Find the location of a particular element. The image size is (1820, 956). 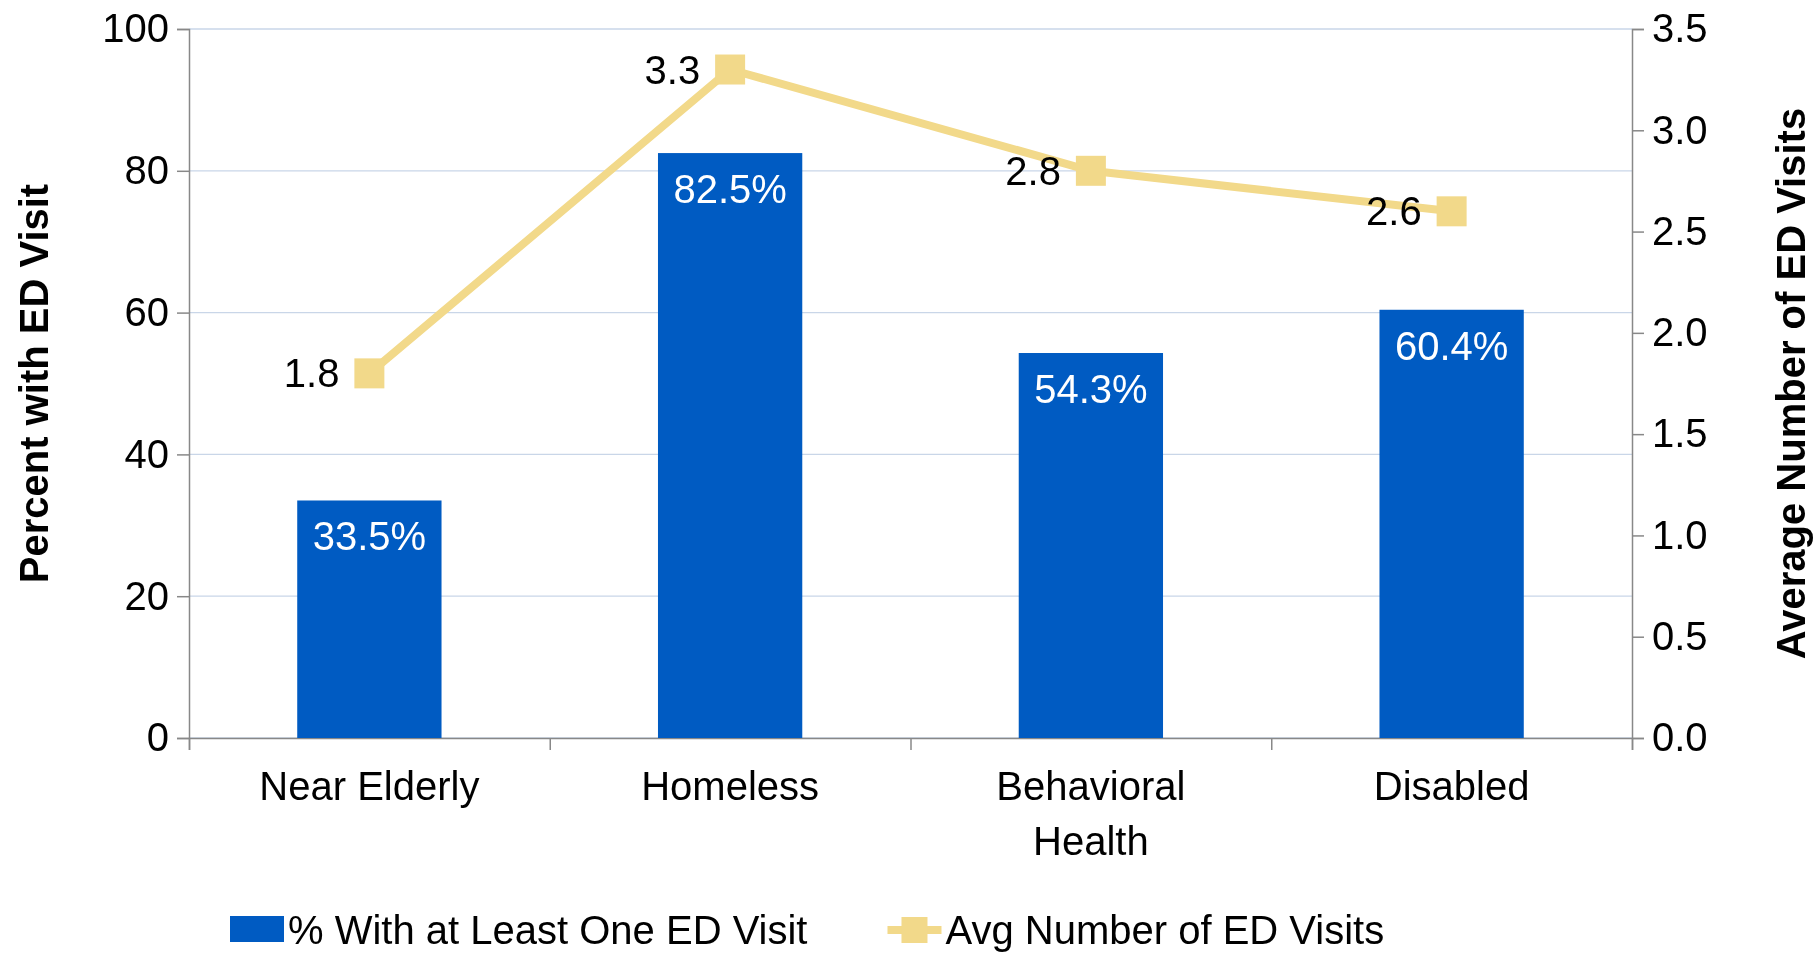

text: 1.0 is located at coordinates (1680, 534).